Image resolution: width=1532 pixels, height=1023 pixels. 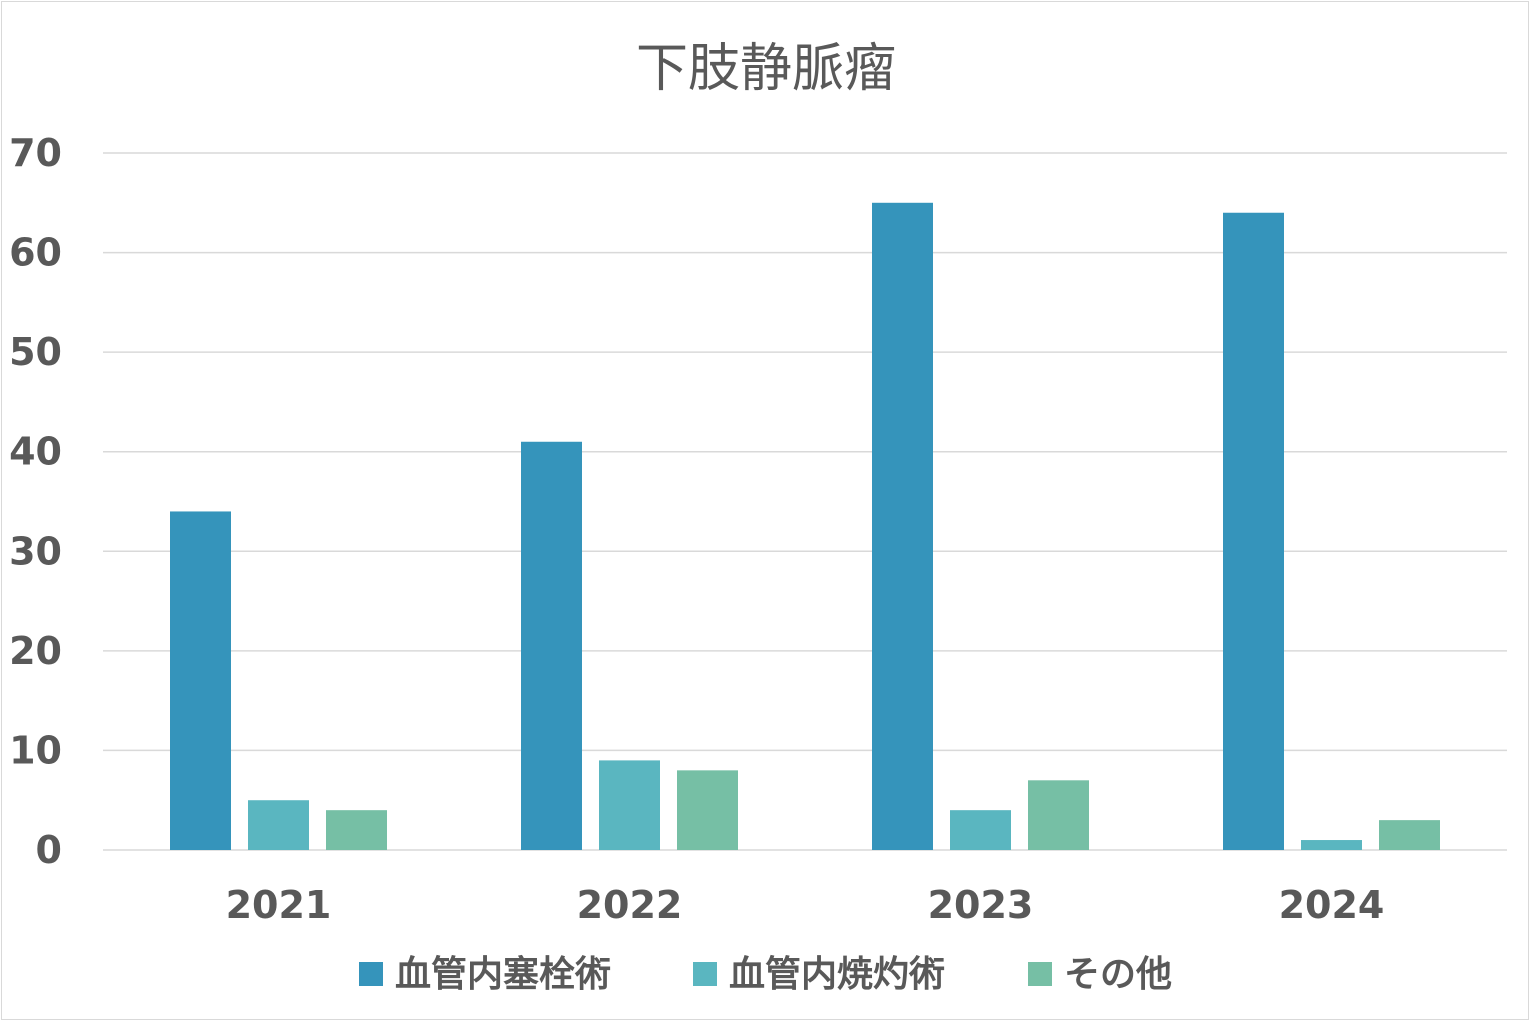 What do you see at coordinates (35, 153) in the screenshot?
I see `y-tick-label: 70` at bounding box center [35, 153].